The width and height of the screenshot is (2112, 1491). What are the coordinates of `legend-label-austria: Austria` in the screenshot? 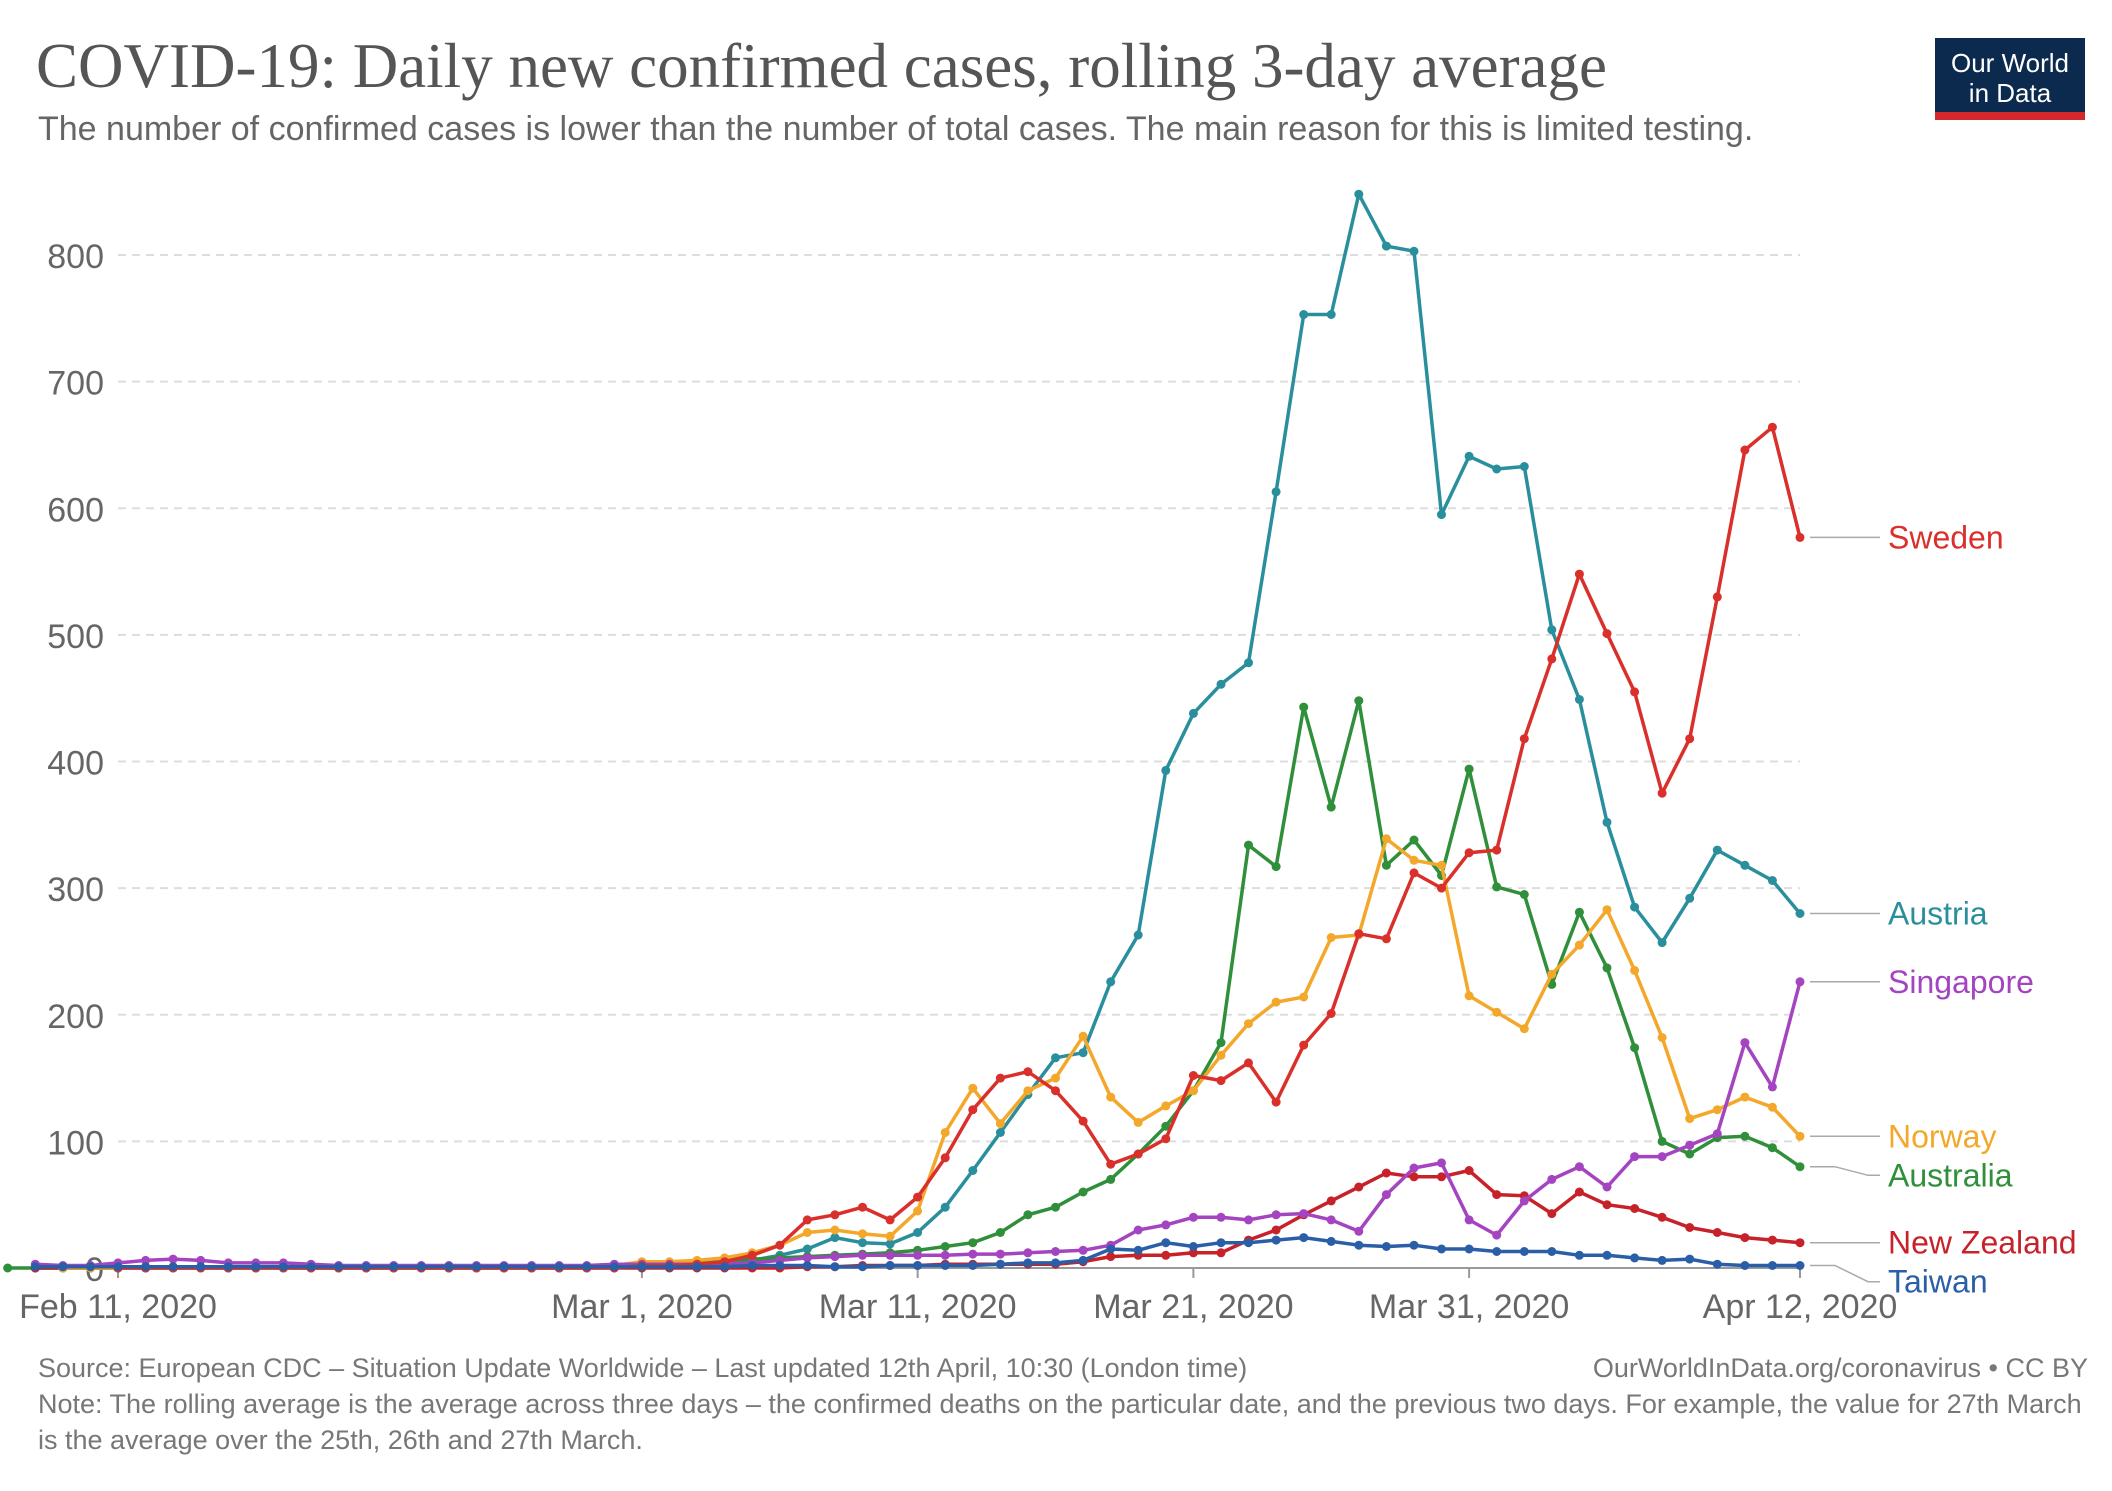 It's located at (1899, 914).